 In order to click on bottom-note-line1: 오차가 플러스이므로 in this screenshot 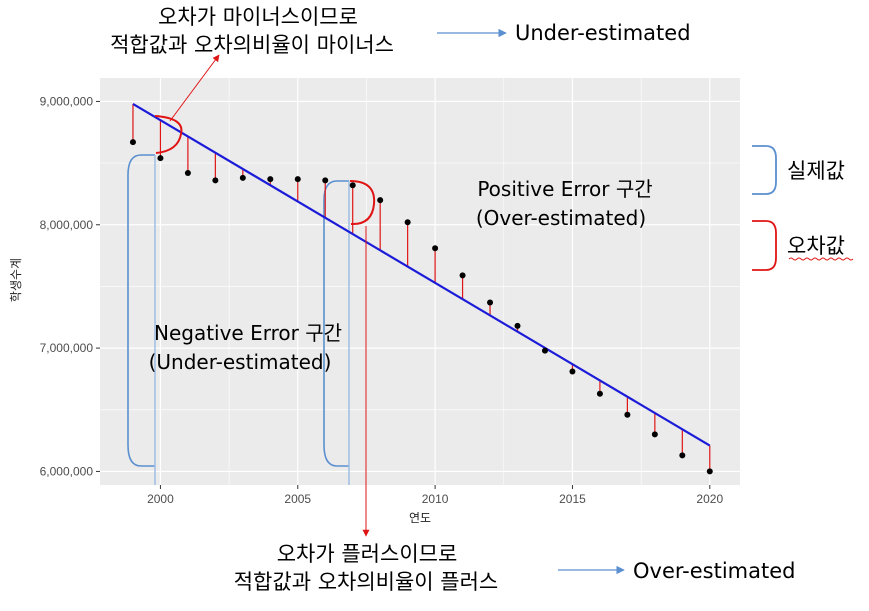, I will do `click(367, 554)`.